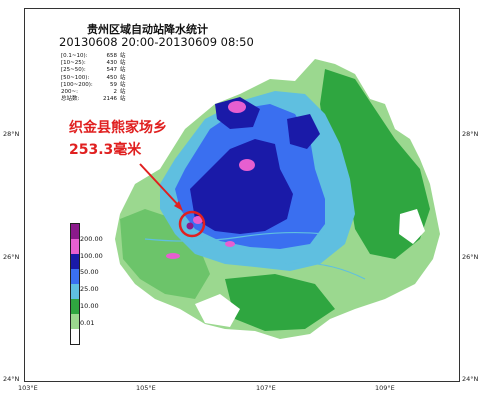 Image resolution: width=480 pixels, height=401 pixels. Describe the element at coordinates (91, 239) in the screenshot. I see `legend-label: 200.00` at that location.